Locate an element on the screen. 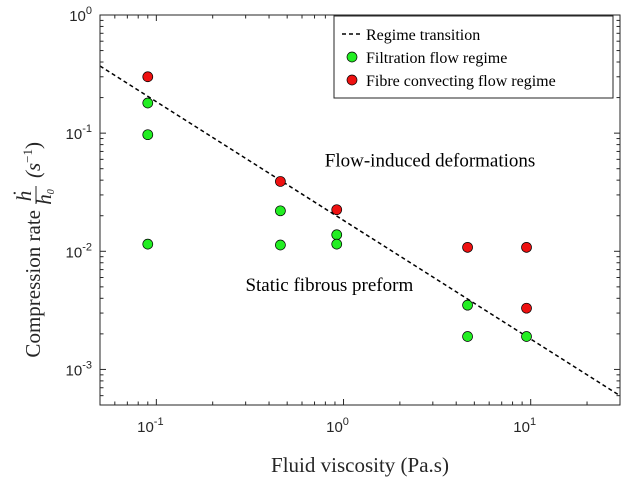  y-axis-title-text: Compression rate is located at coordinates (33, 284).